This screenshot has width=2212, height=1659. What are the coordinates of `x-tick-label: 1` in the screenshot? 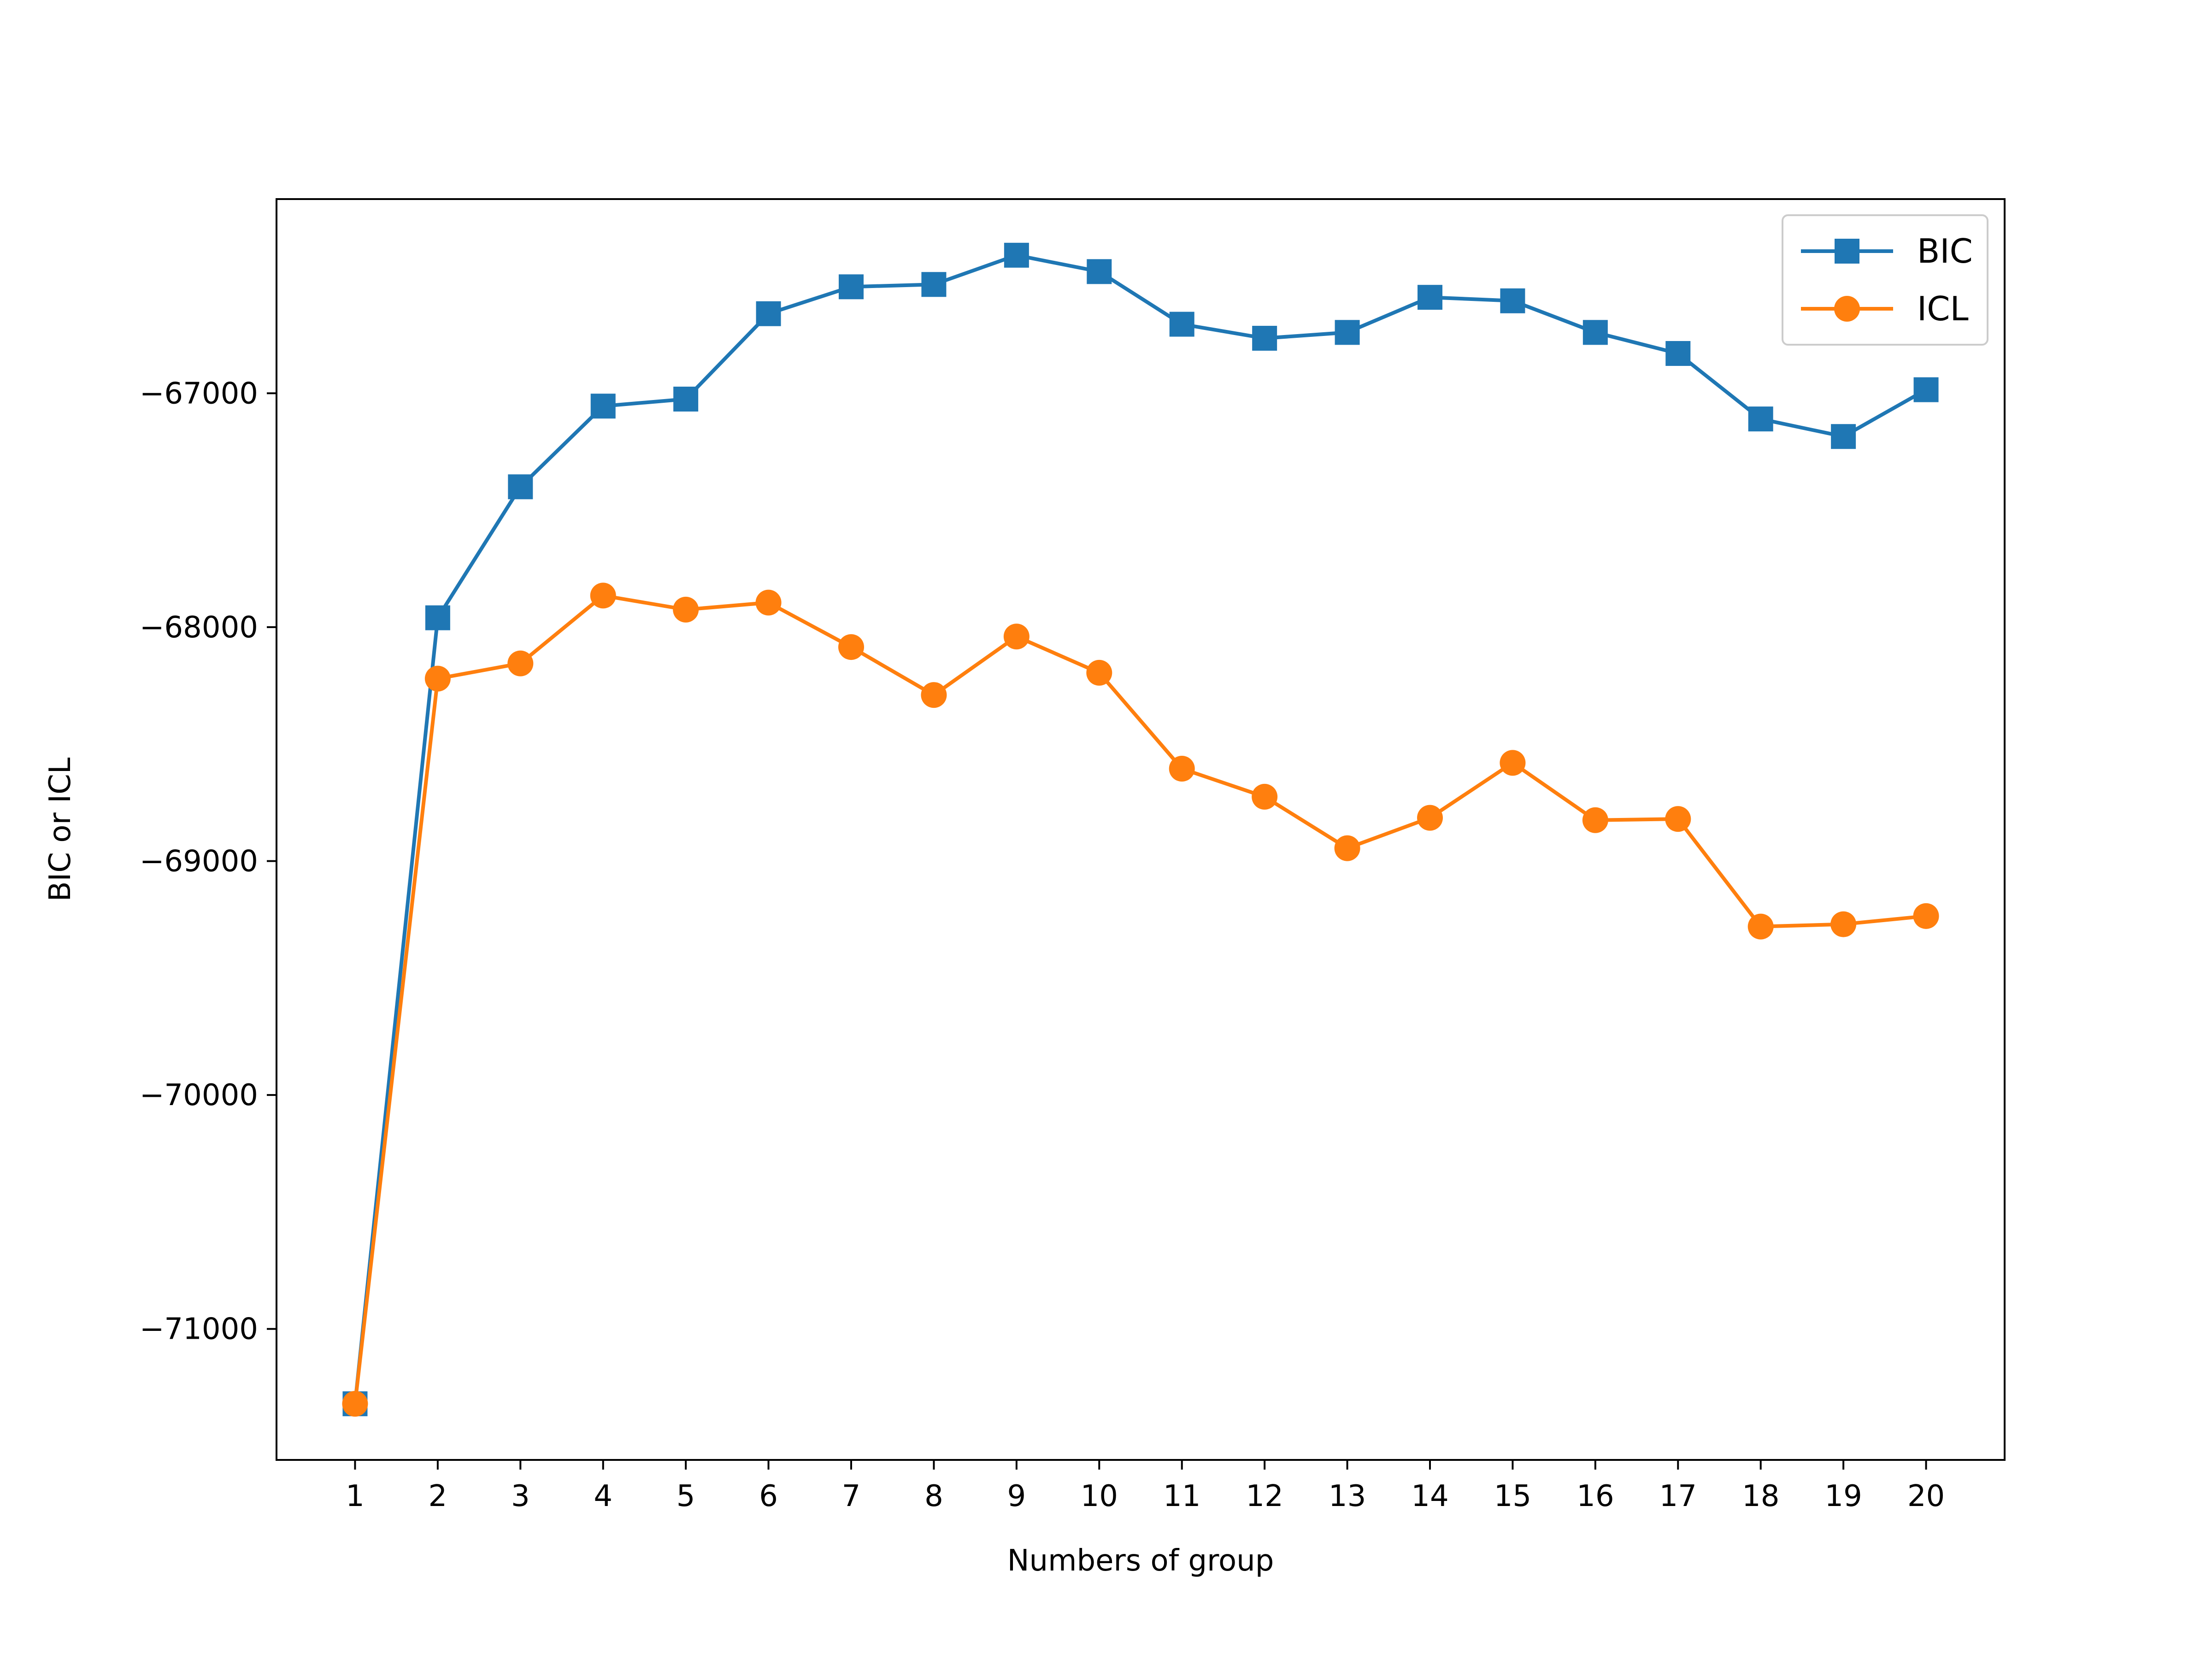 It's located at (355, 1496).